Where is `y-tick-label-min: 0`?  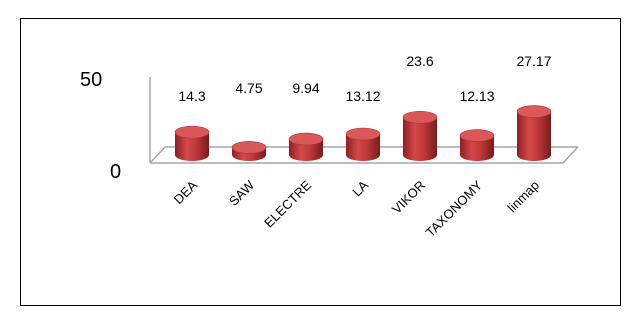
y-tick-label-min: 0 is located at coordinates (115, 172).